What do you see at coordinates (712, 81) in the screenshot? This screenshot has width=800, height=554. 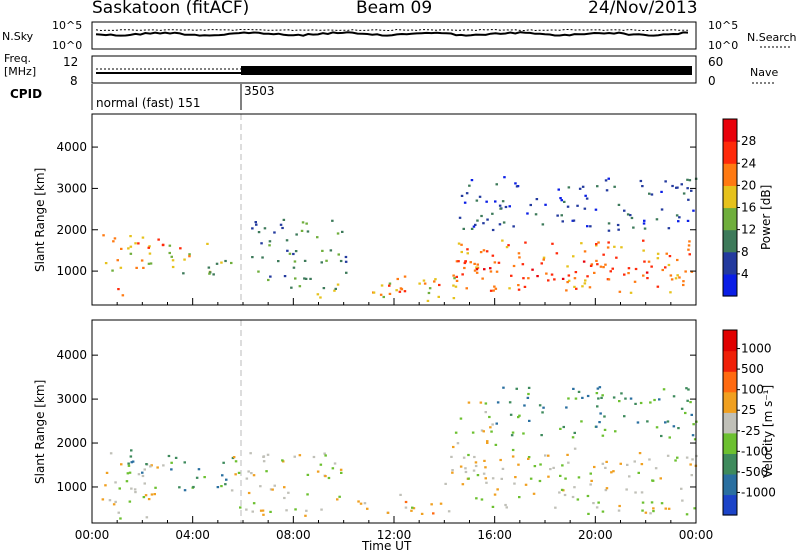 I see `nave-tick-bottom: 0` at bounding box center [712, 81].